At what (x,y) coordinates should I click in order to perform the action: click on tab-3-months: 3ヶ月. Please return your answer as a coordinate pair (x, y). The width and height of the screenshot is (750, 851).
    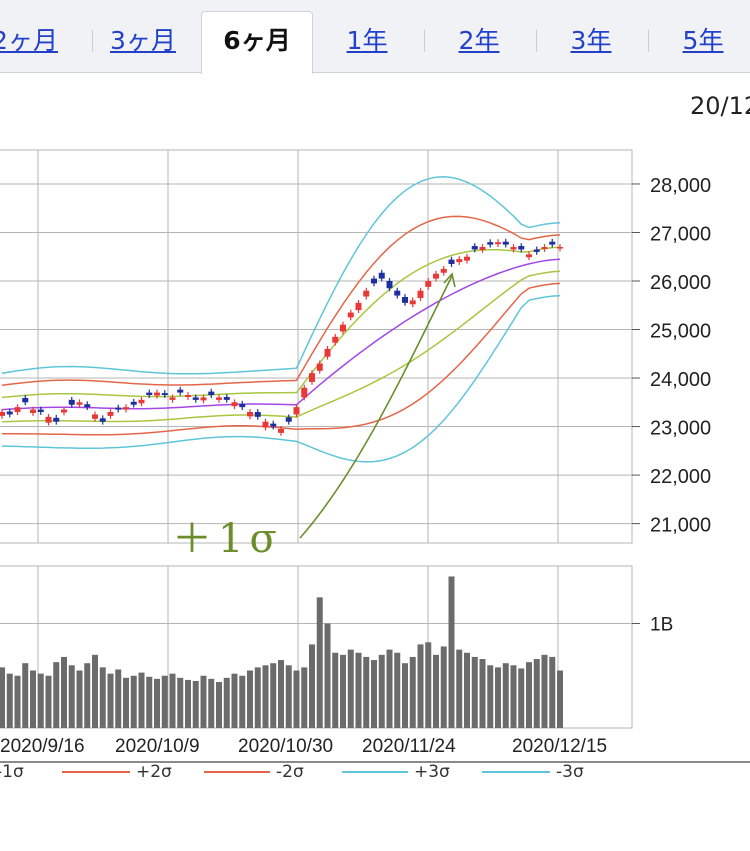
    Looking at the image, I should click on (143, 40).